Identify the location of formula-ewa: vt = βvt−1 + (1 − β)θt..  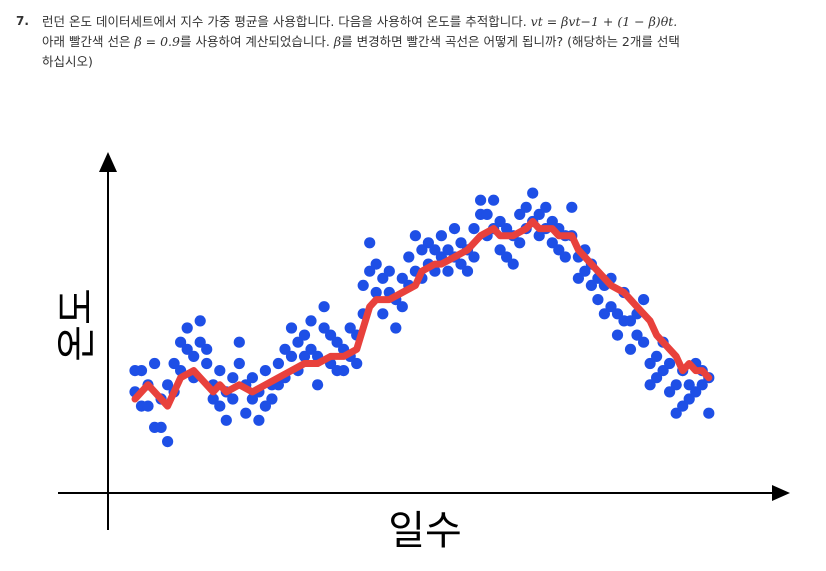
(604, 21).